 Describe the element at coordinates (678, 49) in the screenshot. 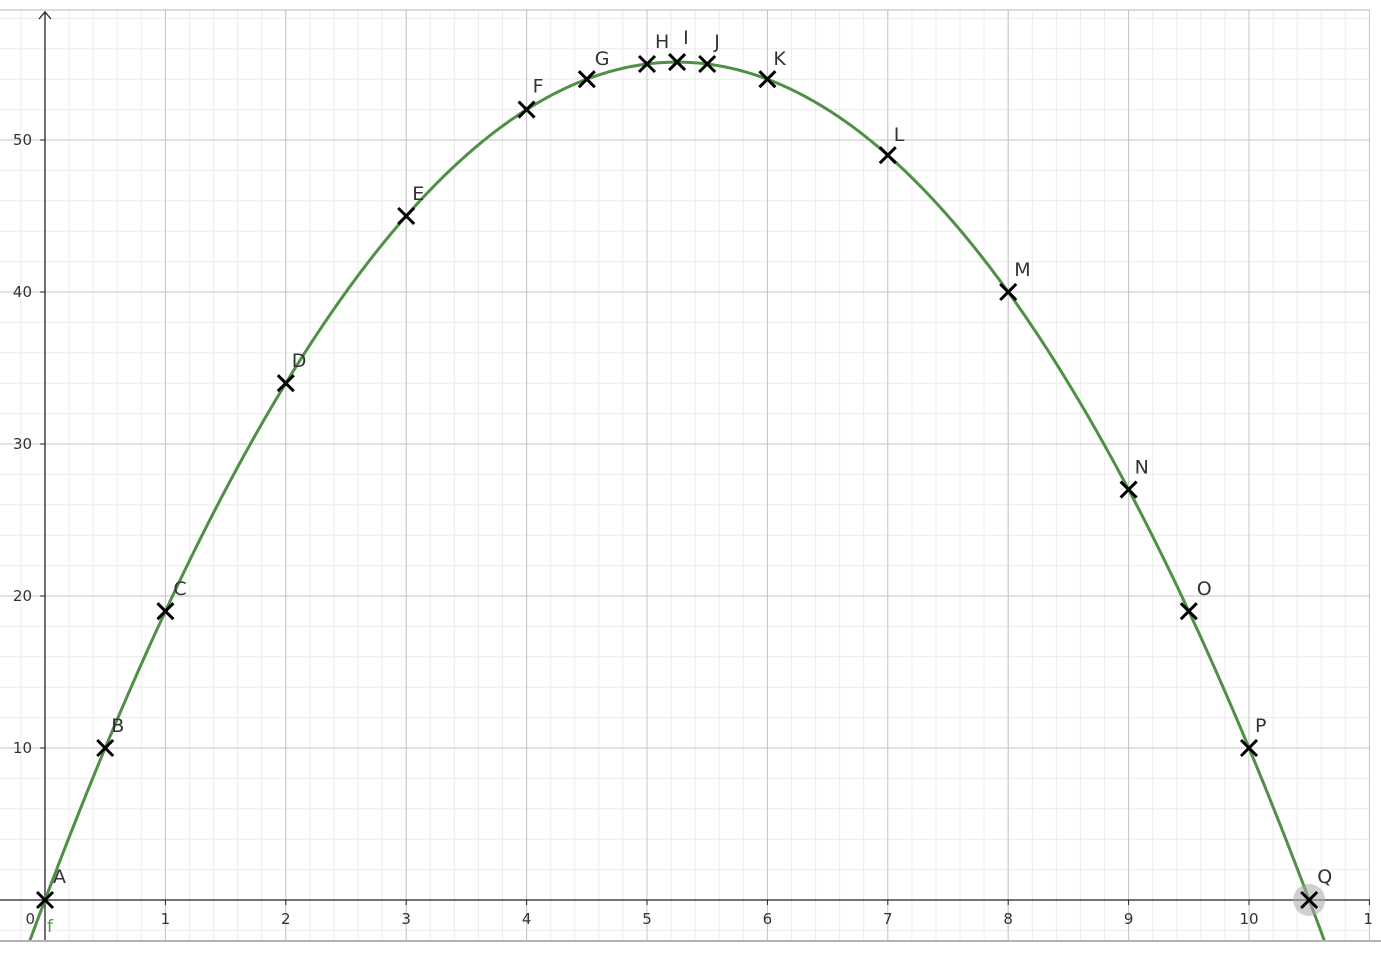

I see `point-I: I` at that location.